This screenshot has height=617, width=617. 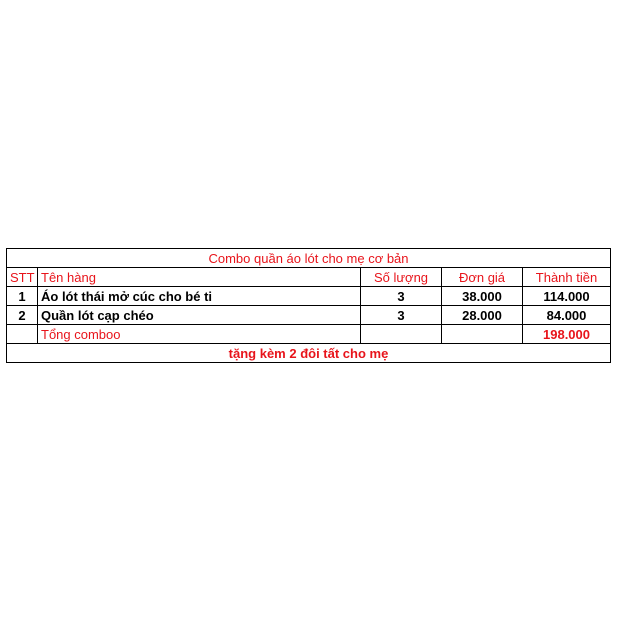 I want to click on title-row: Combo quần áo lót cho mẹ cơ bản, so click(x=308, y=258).